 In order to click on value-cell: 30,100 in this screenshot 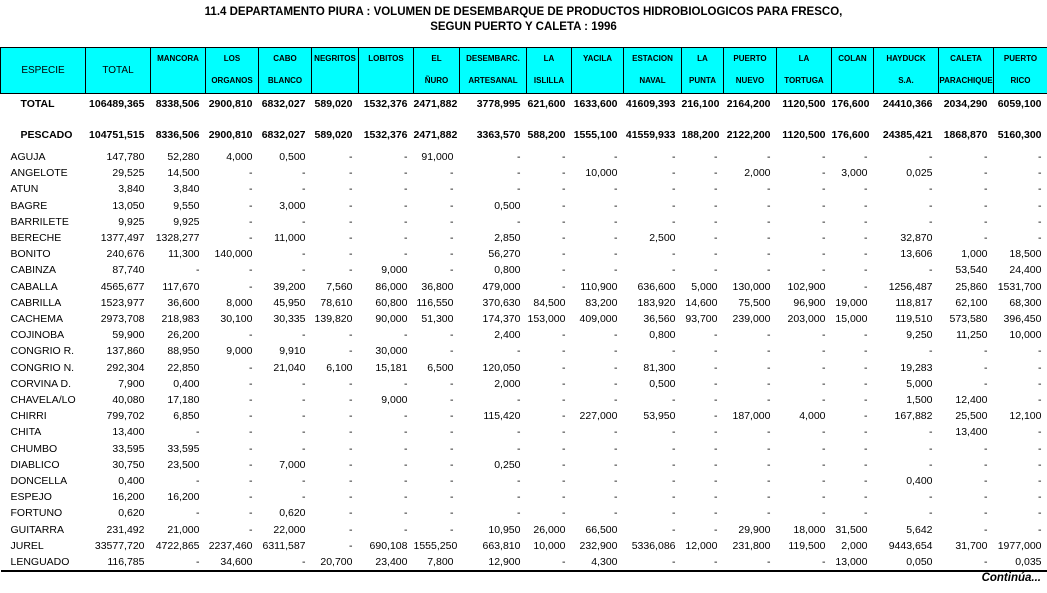, I will do `click(236, 319)`.